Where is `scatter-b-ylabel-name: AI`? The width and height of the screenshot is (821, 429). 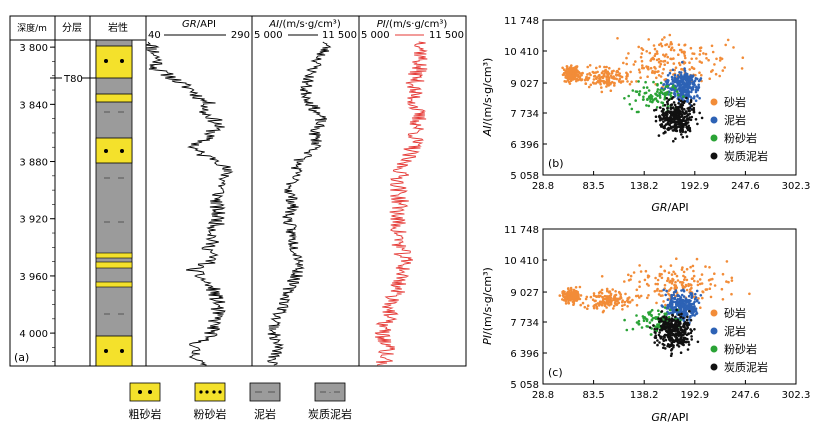
scatter-b-ylabel-name: AI is located at coordinates (487, 132).